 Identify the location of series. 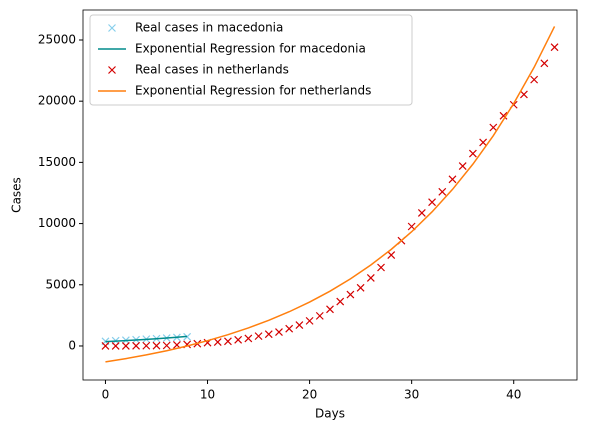
(146, 339).